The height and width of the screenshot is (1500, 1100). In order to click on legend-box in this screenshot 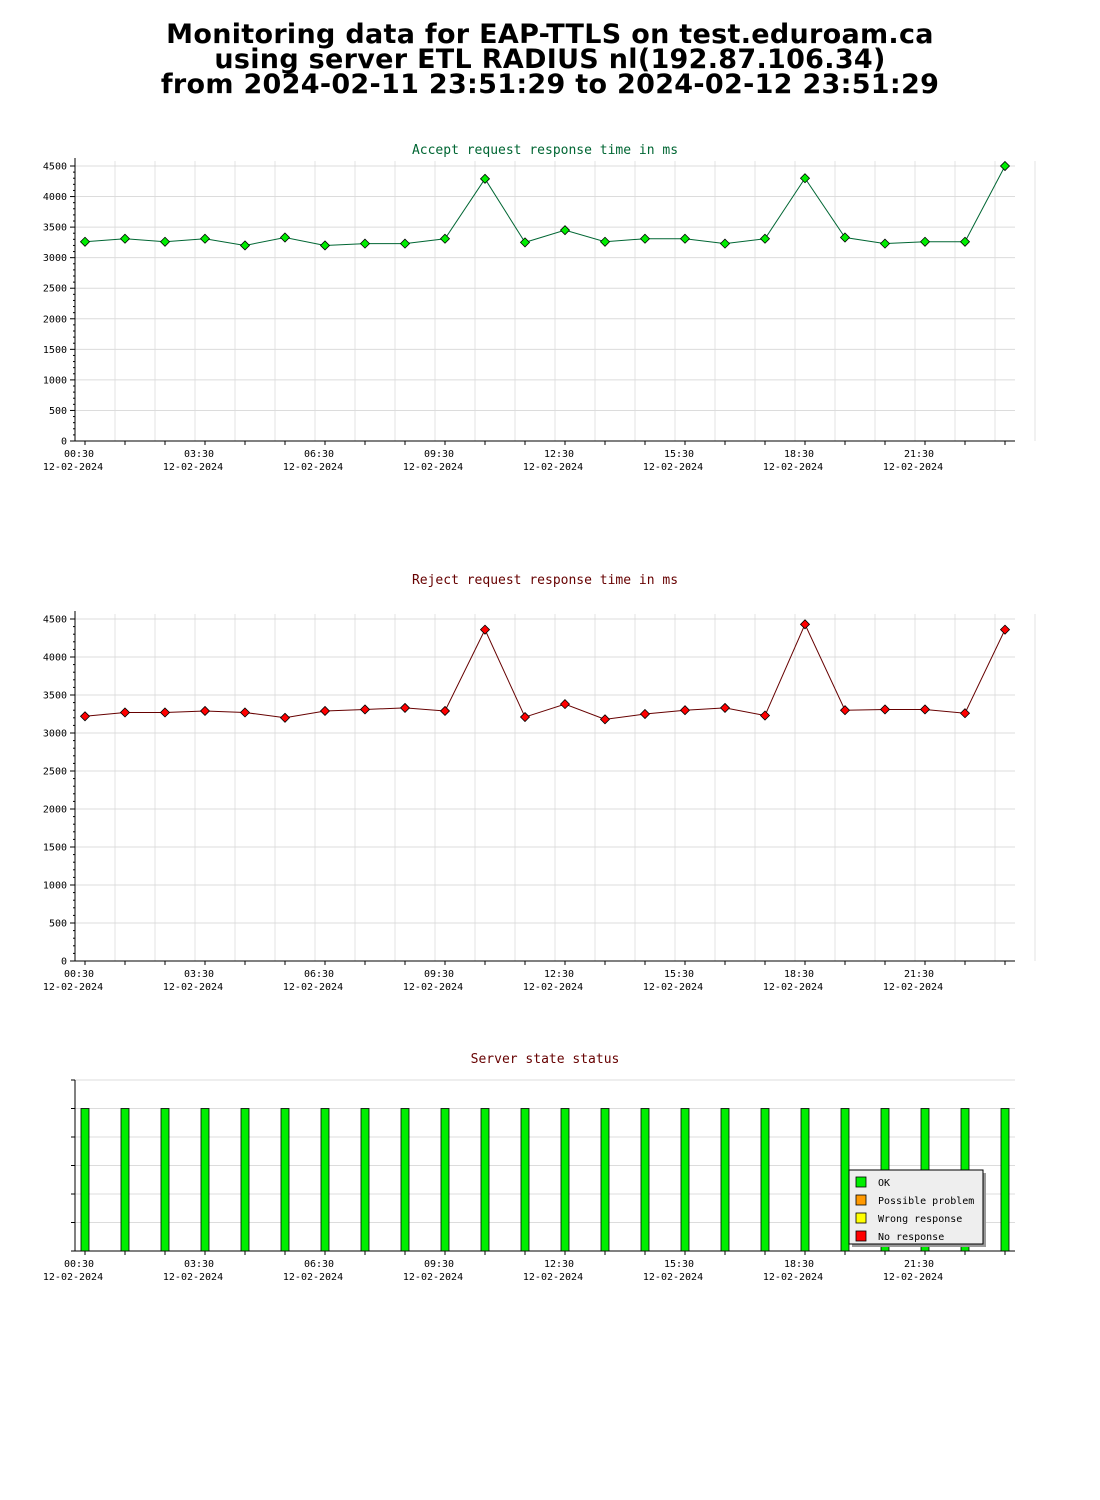, I will do `click(916, 1207)`.